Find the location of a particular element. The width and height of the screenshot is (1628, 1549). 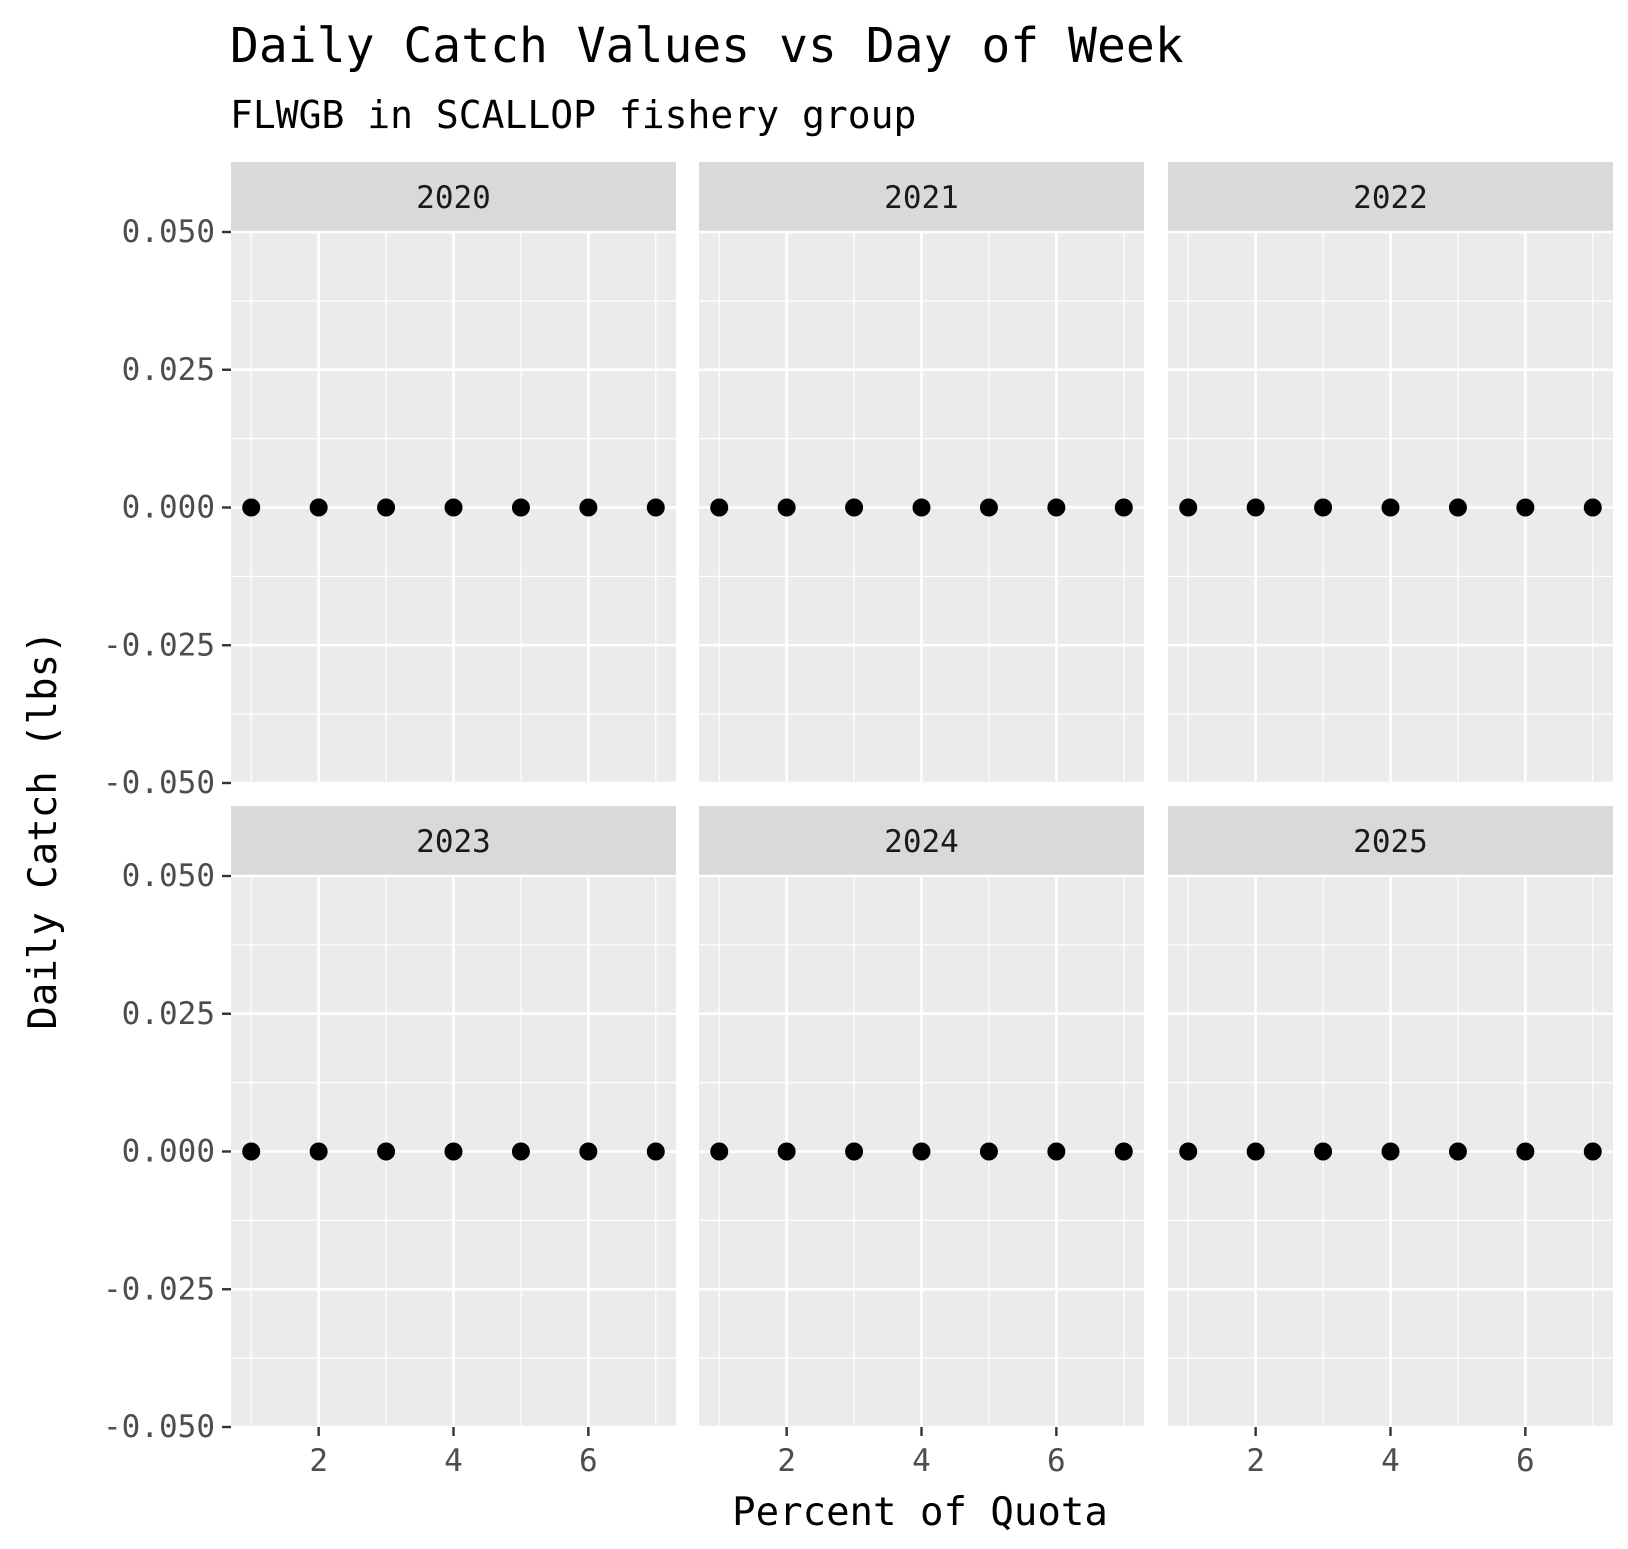

facet-strip-label: 2022 is located at coordinates (1390, 198).